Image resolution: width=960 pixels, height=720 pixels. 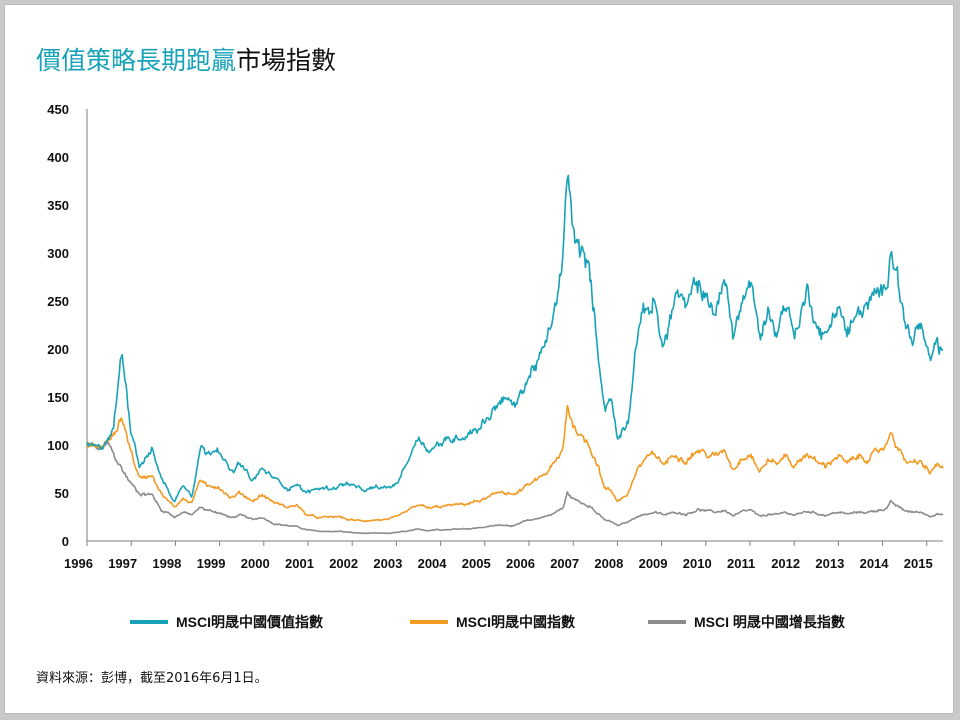 I want to click on y-tick-label: 300, so click(x=58, y=253).